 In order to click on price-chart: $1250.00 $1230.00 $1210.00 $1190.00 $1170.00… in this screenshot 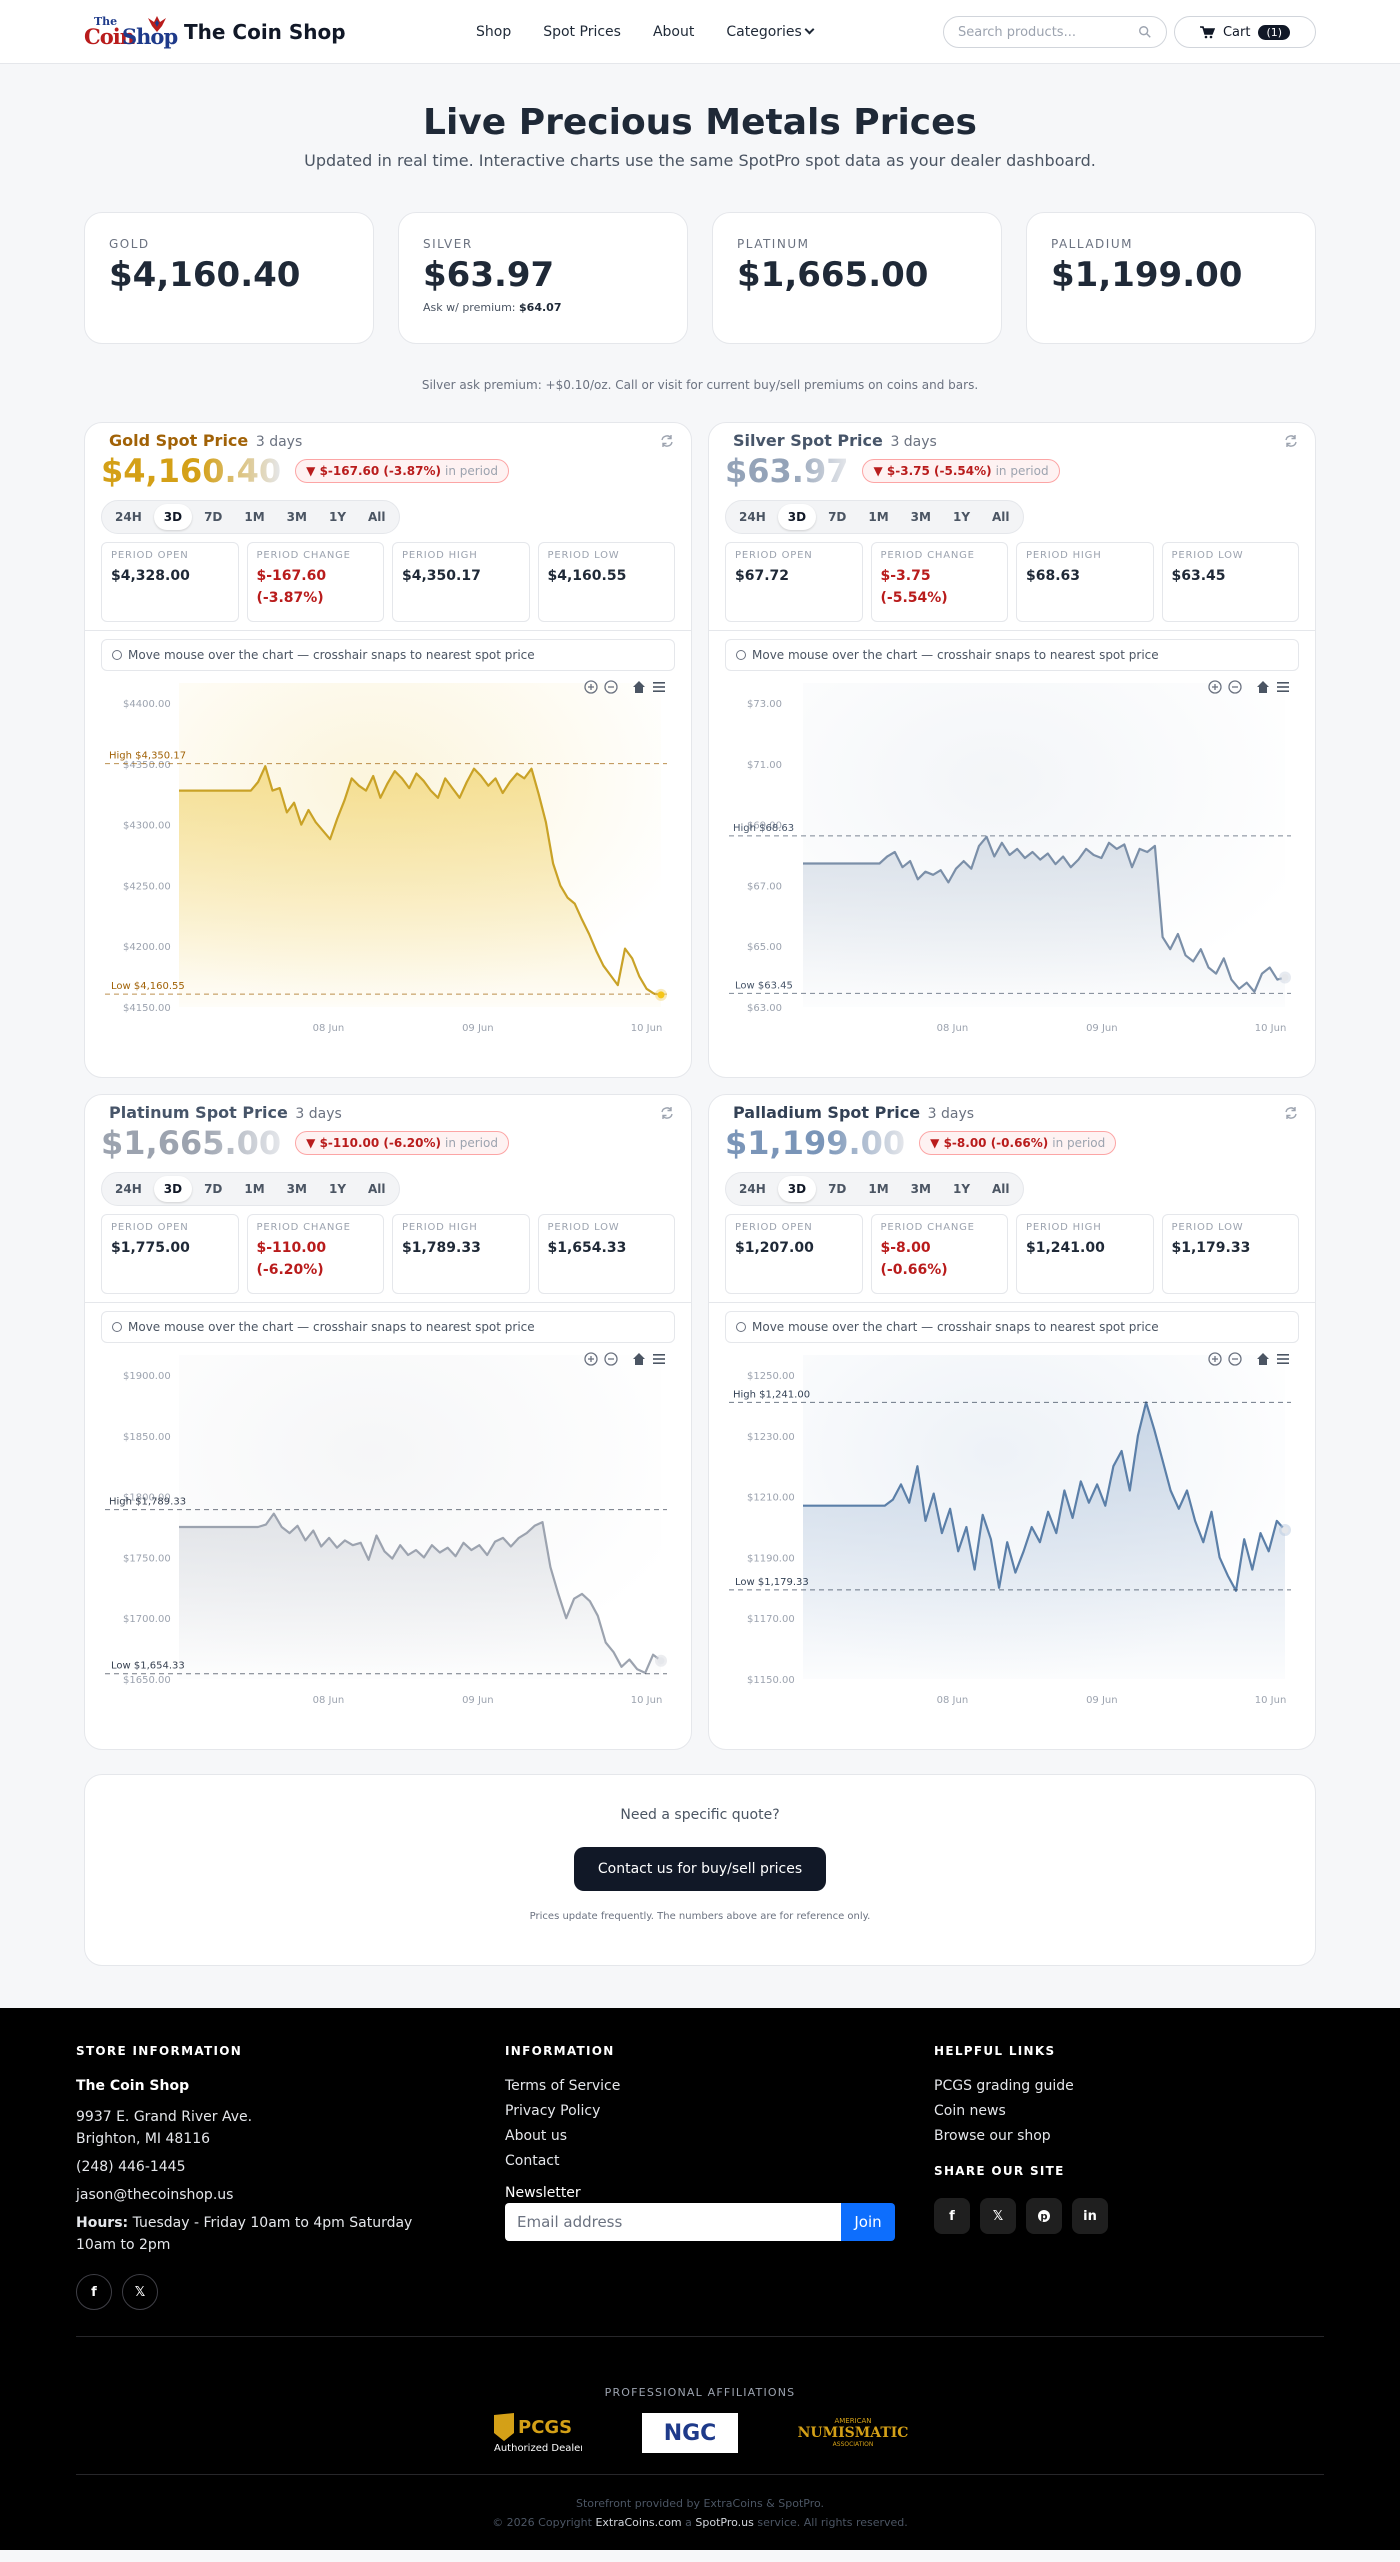, I will do `click(1012, 1543)`.